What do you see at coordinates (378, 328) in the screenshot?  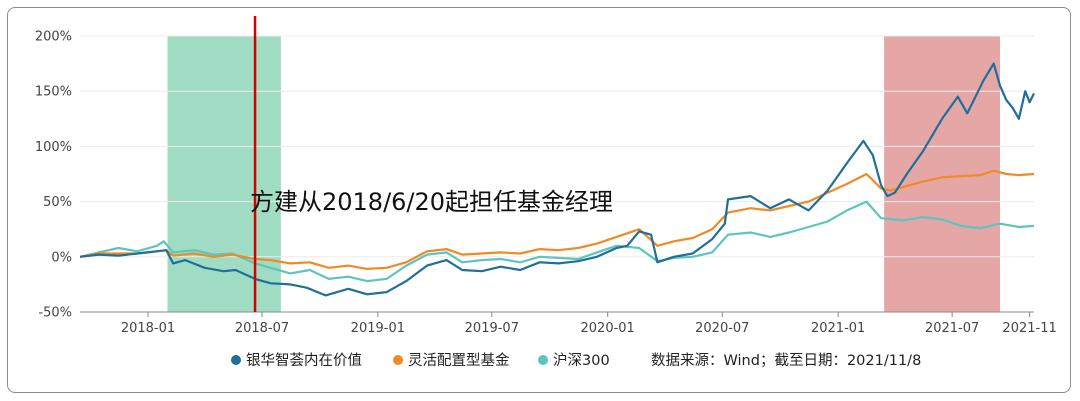 I see `x-tick-label: 2019-01` at bounding box center [378, 328].